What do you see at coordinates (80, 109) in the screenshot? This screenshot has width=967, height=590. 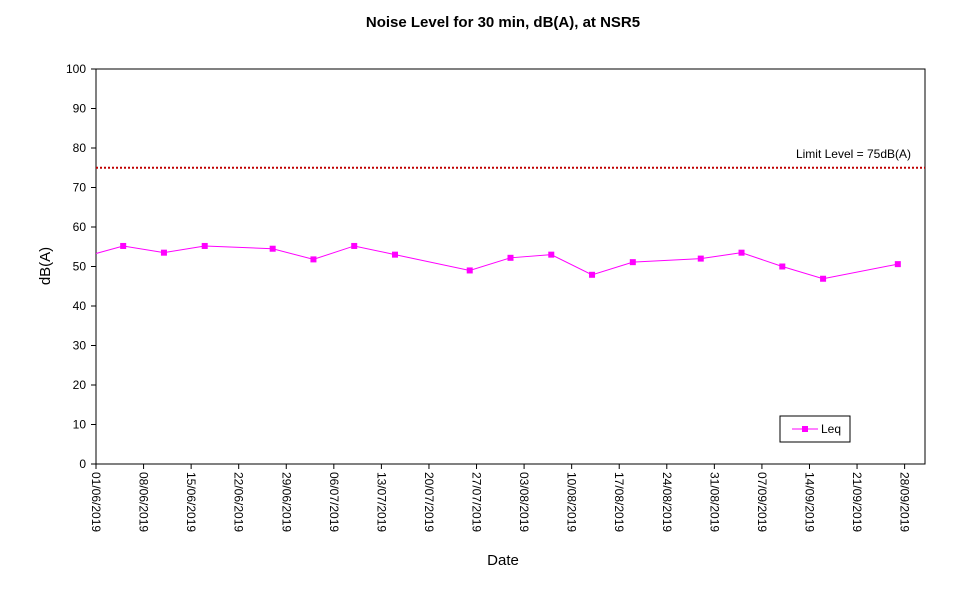 I see `y-tick-label: 90` at bounding box center [80, 109].